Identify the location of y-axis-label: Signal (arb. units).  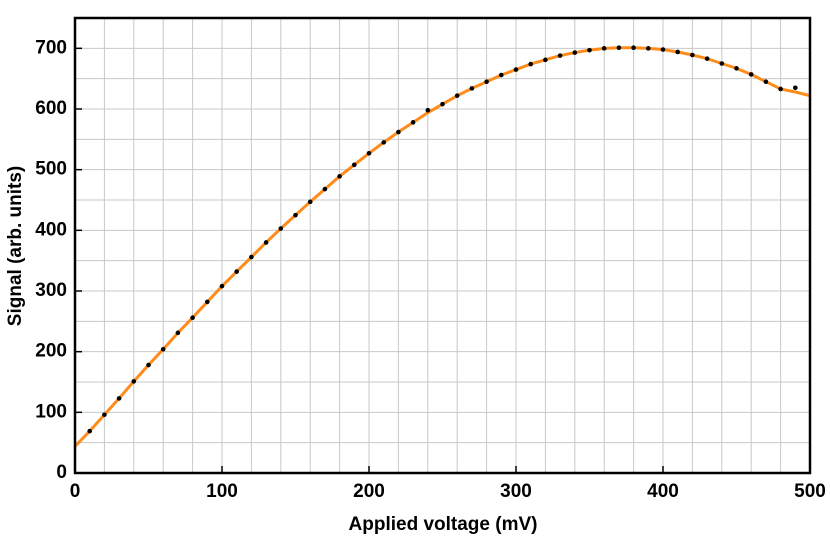
(15, 246).